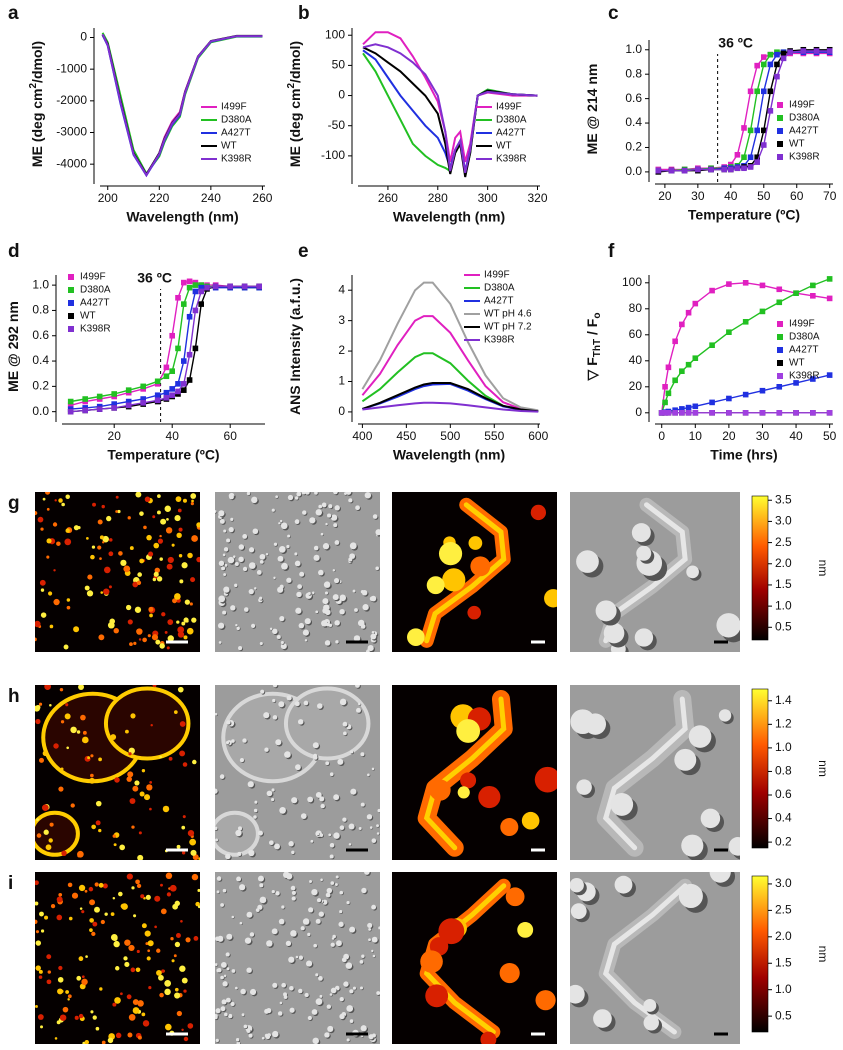  What do you see at coordinates (632, 282) in the screenshot?
I see `y-tick-label: 100` at bounding box center [632, 282].